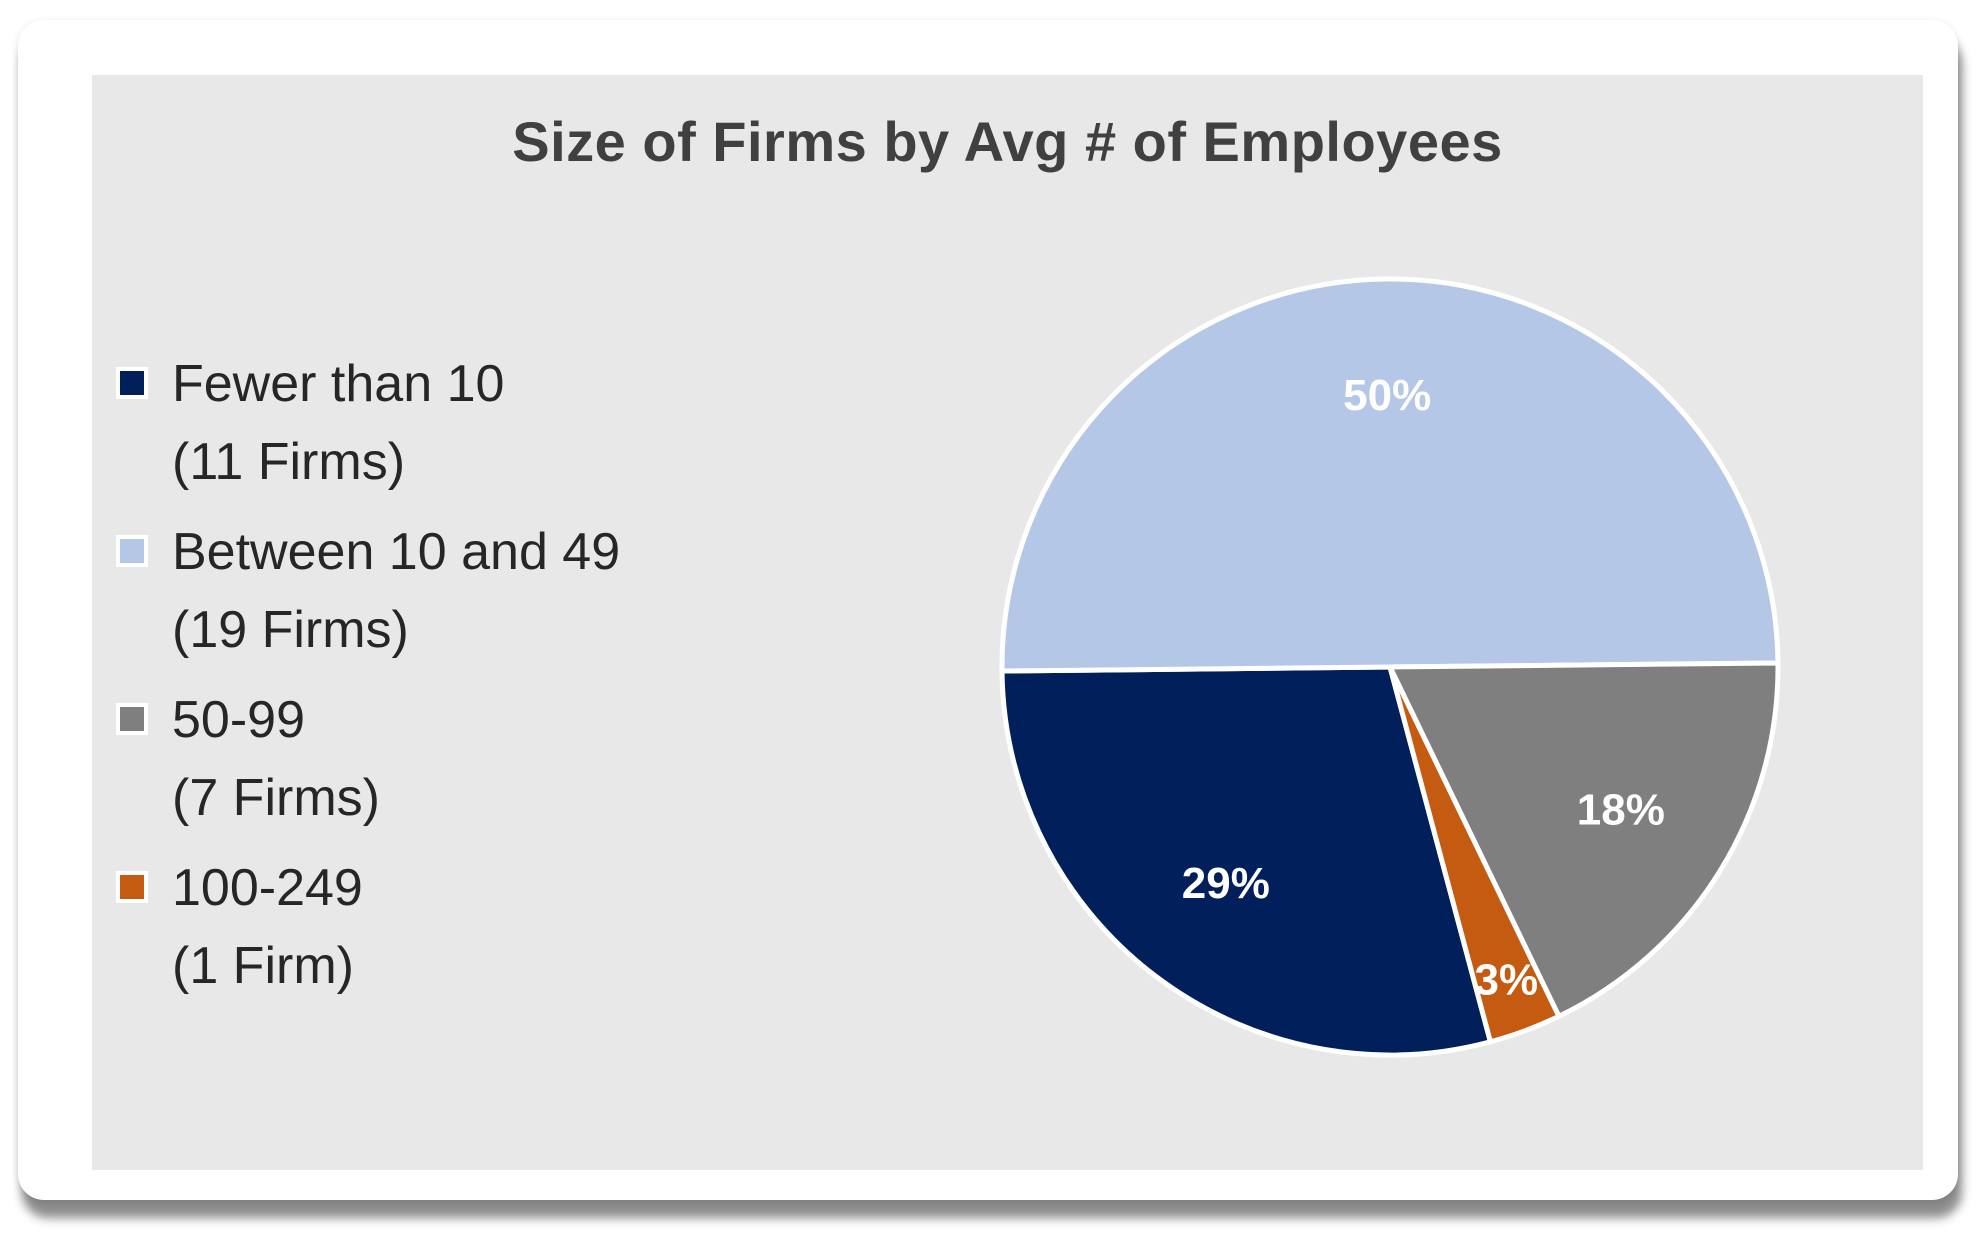 The width and height of the screenshot is (1977, 1244). Describe the element at coordinates (238, 720) in the screenshot. I see `legend-label: 50-99` at that location.